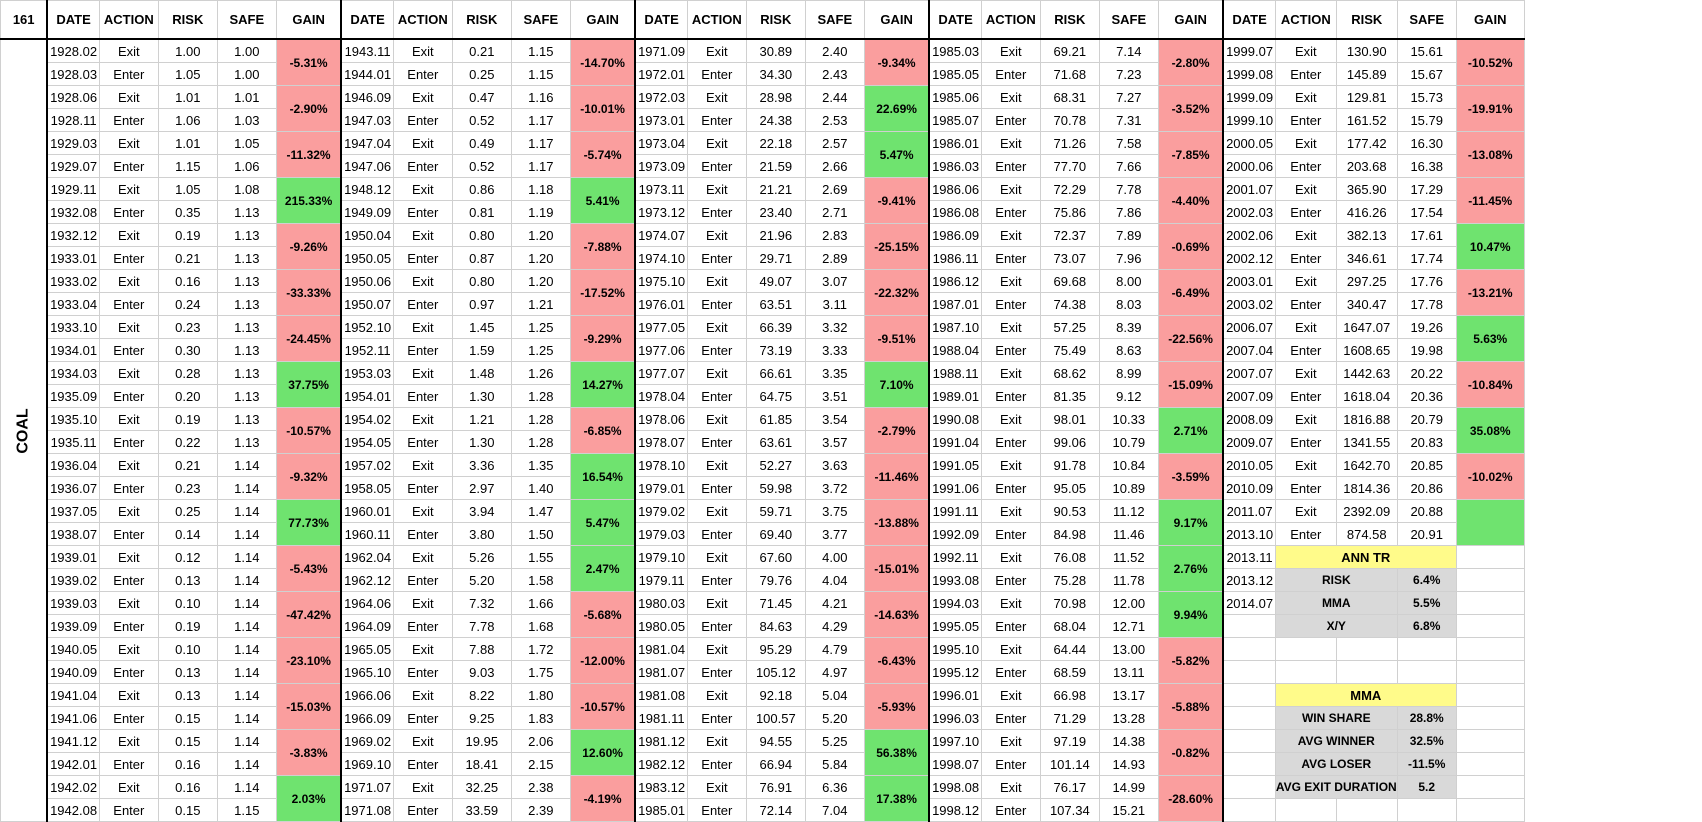 This screenshot has width=1702, height=822. I want to click on table-cell: 1995.05, so click(955, 626).